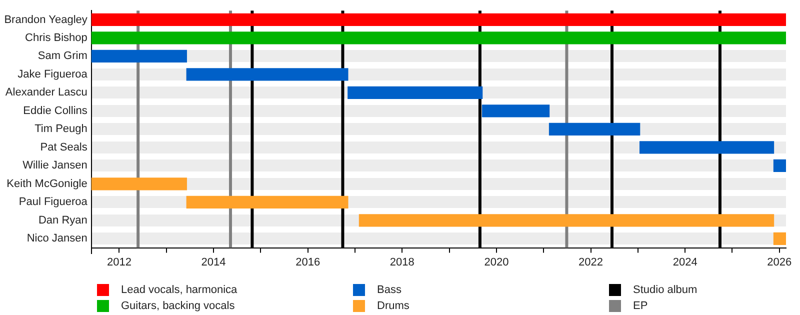 The height and width of the screenshot is (315, 800). Describe the element at coordinates (53, 74) in the screenshot. I see `y-tick-label: Jake Figueroa` at that location.